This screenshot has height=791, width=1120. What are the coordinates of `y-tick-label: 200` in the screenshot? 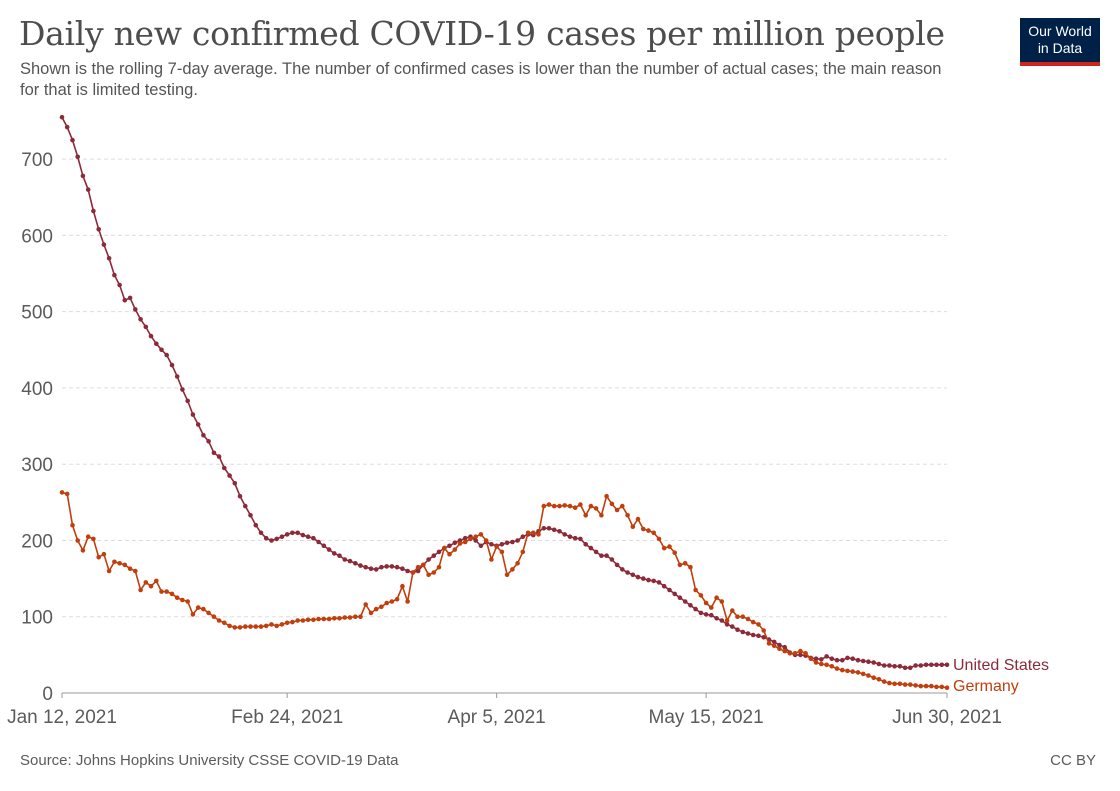 It's located at (37, 541).